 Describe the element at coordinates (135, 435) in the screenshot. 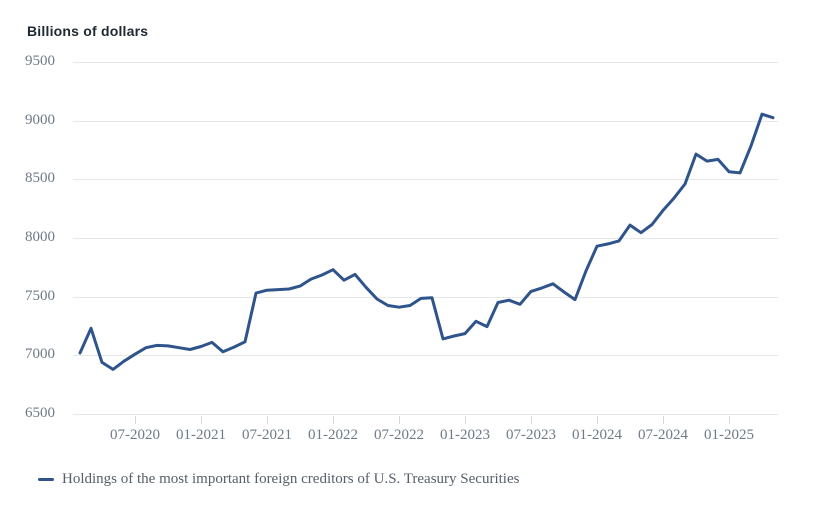

I see `x-tick-label-07-2020: 07-2020` at that location.